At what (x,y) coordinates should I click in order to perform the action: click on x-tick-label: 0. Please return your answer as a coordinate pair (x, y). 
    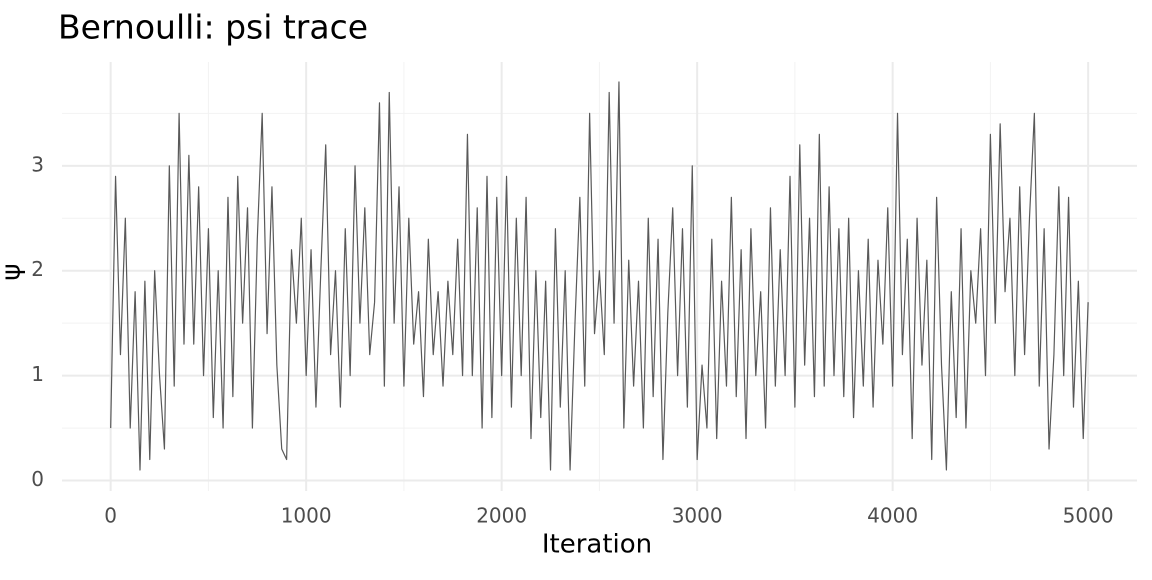
    Looking at the image, I should click on (110, 516).